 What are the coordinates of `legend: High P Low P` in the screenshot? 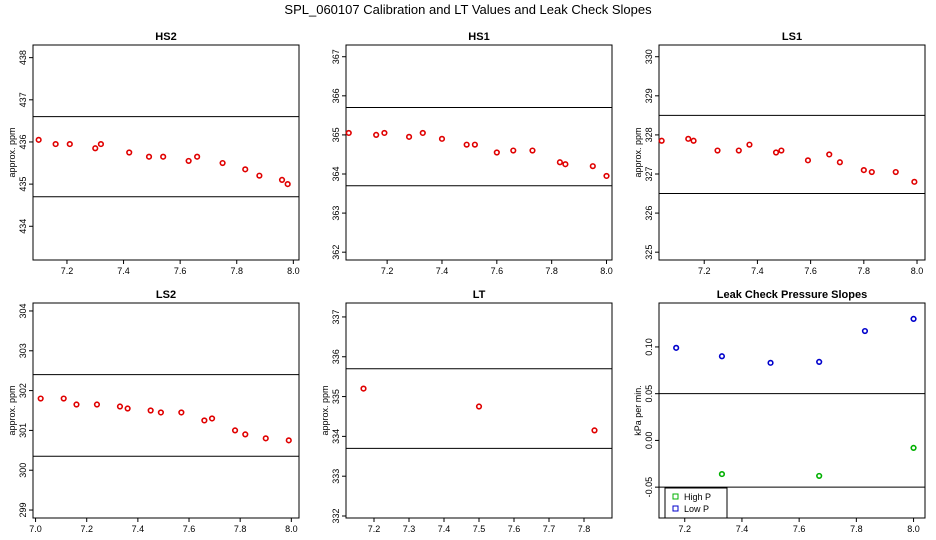 It's located at (696, 503).